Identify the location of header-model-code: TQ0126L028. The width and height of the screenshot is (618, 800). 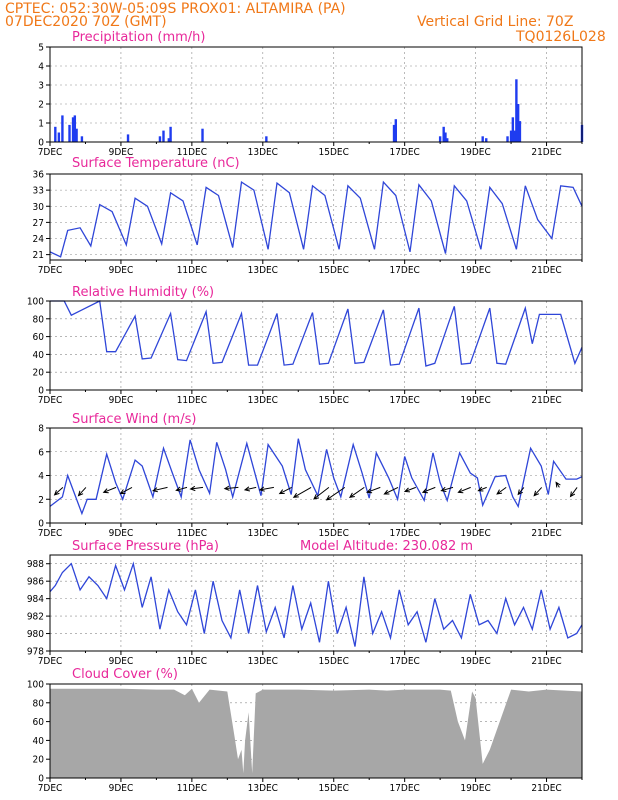
(560, 37).